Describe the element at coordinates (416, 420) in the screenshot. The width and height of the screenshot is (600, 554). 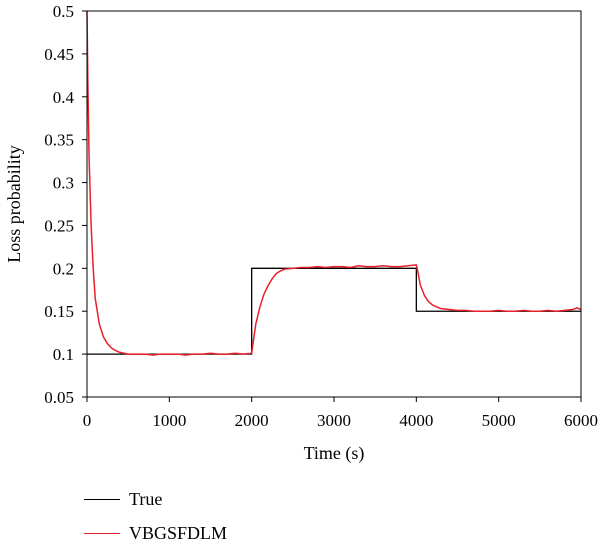
I see `x-tick-label: 4000` at that location.